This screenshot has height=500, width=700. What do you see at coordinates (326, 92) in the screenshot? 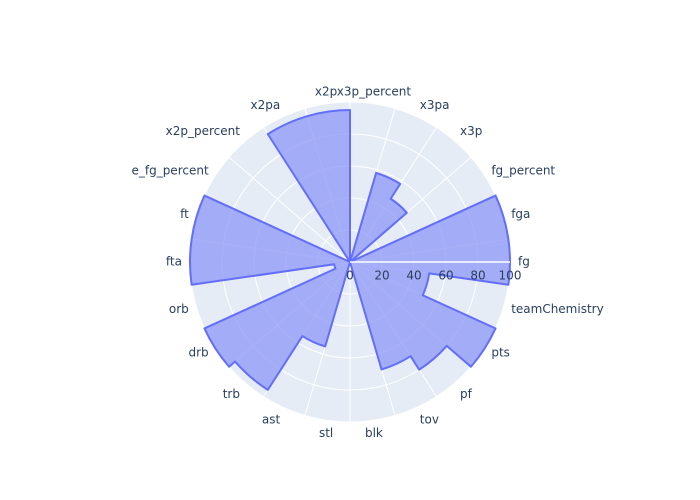
I see `angular-label-x2p: x2p` at bounding box center [326, 92].